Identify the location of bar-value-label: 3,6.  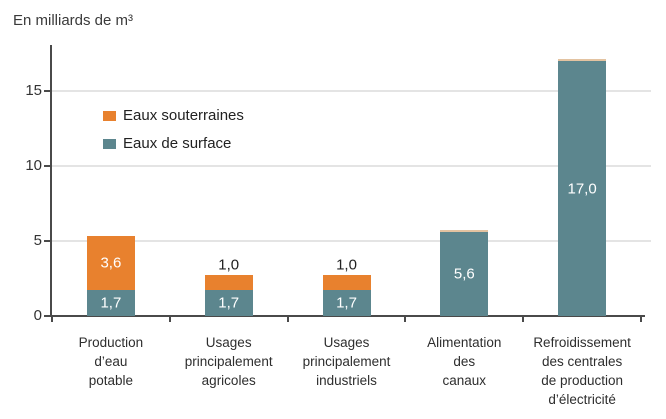
(111, 263).